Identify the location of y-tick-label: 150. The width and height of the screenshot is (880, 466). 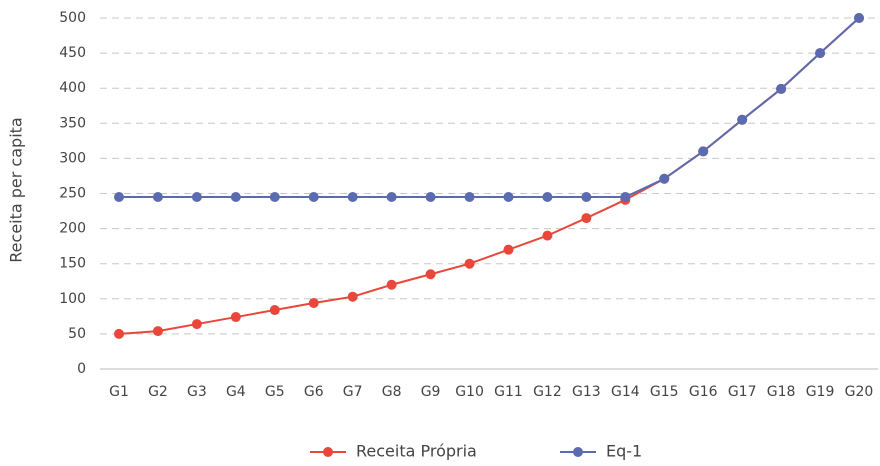
(72, 264).